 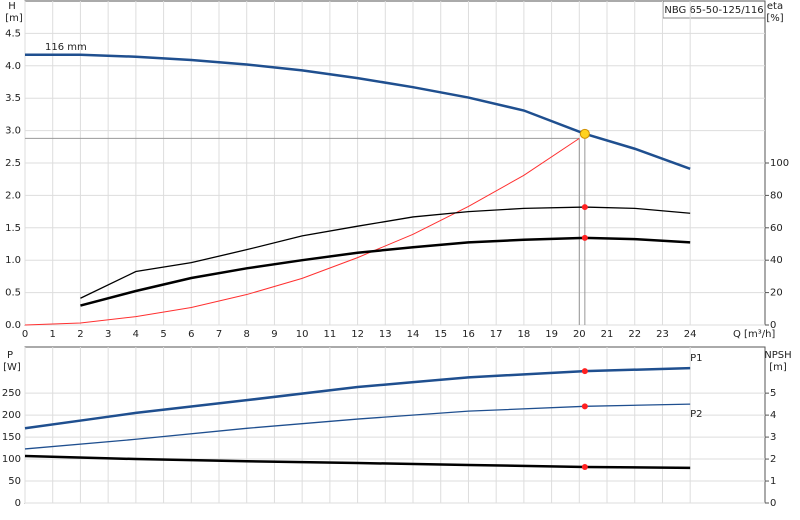 I want to click on y-tick-label: 4.5, so click(x=13, y=33).